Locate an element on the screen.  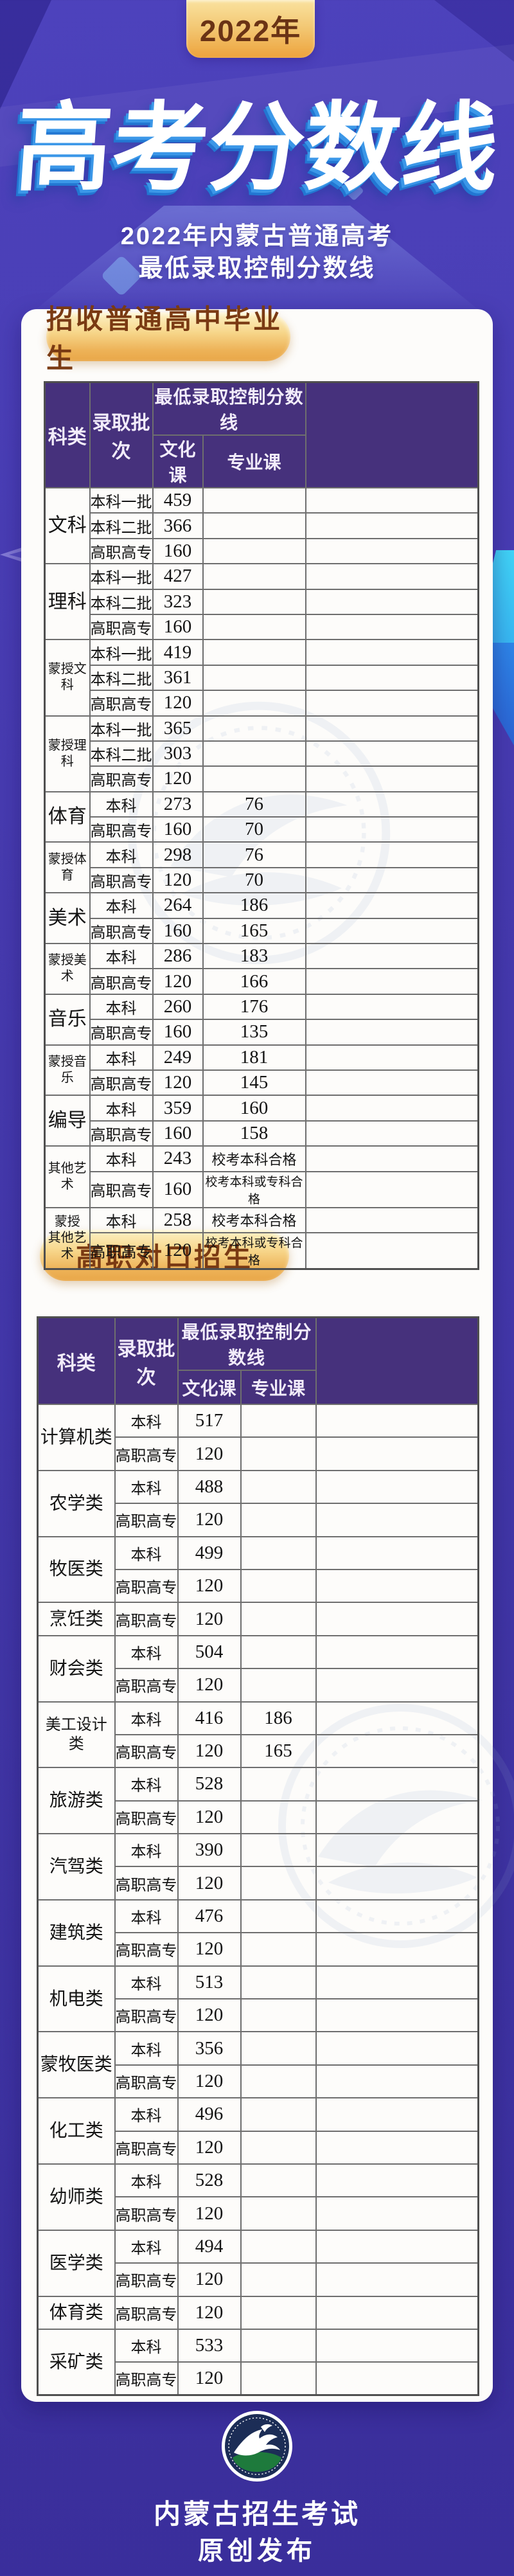
table-row: 计算机类 本科 517 is located at coordinates (258, 1437).